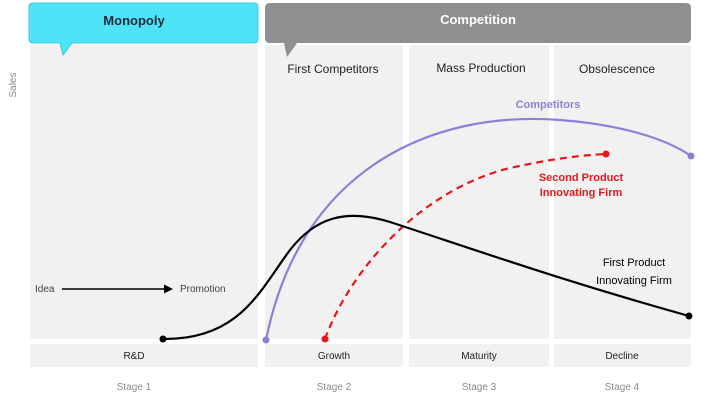  I want to click on second-product-label-line2: Innovating Firm, so click(581, 193).